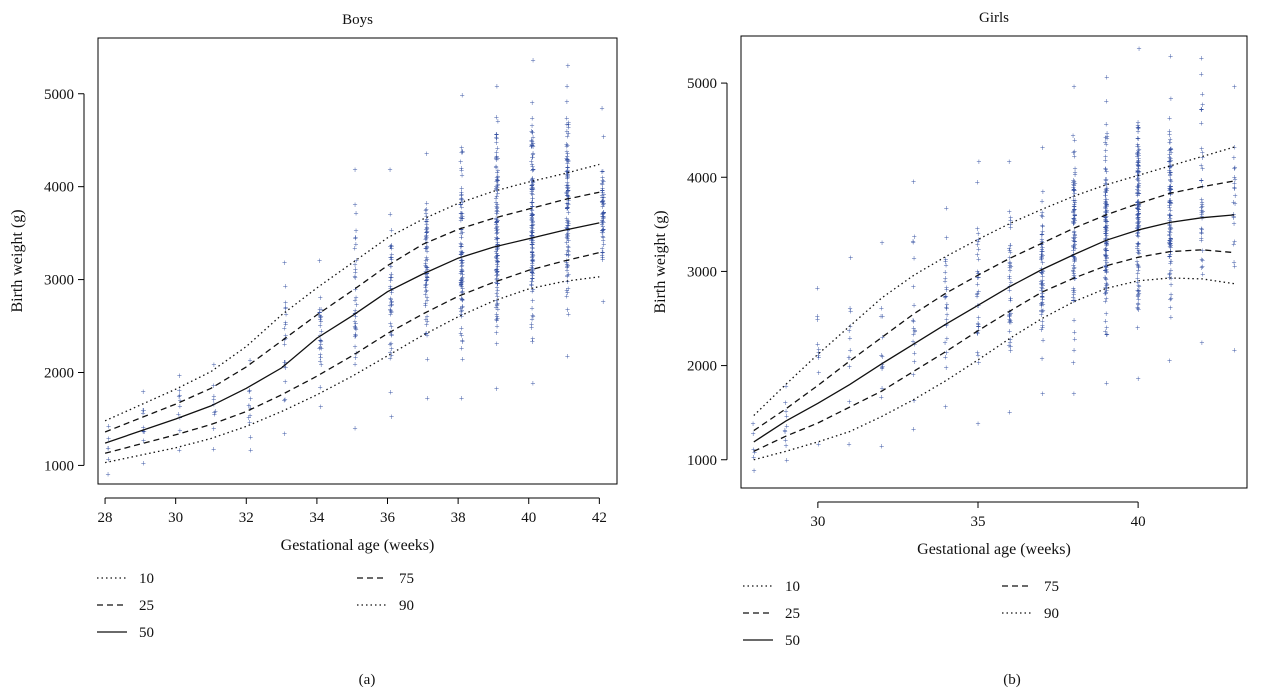  I want to click on subfigure-label: (b), so click(1012, 680).